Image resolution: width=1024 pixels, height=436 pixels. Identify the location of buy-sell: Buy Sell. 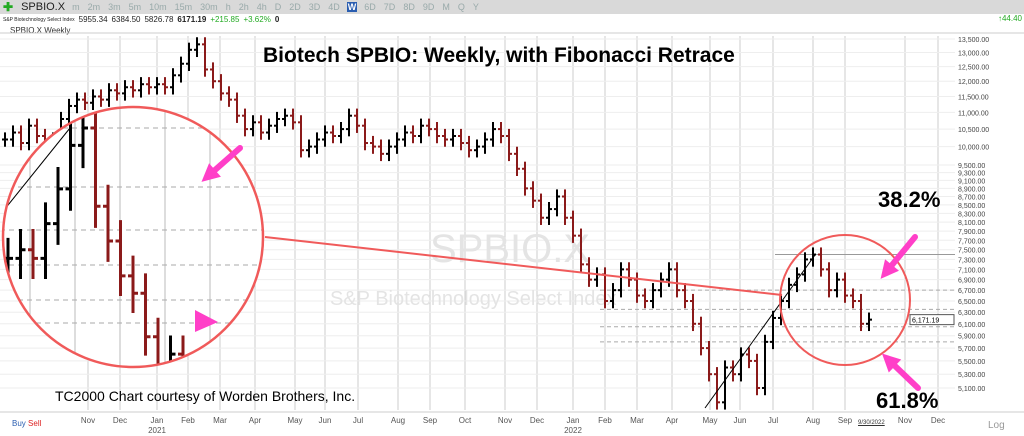
(26, 423).